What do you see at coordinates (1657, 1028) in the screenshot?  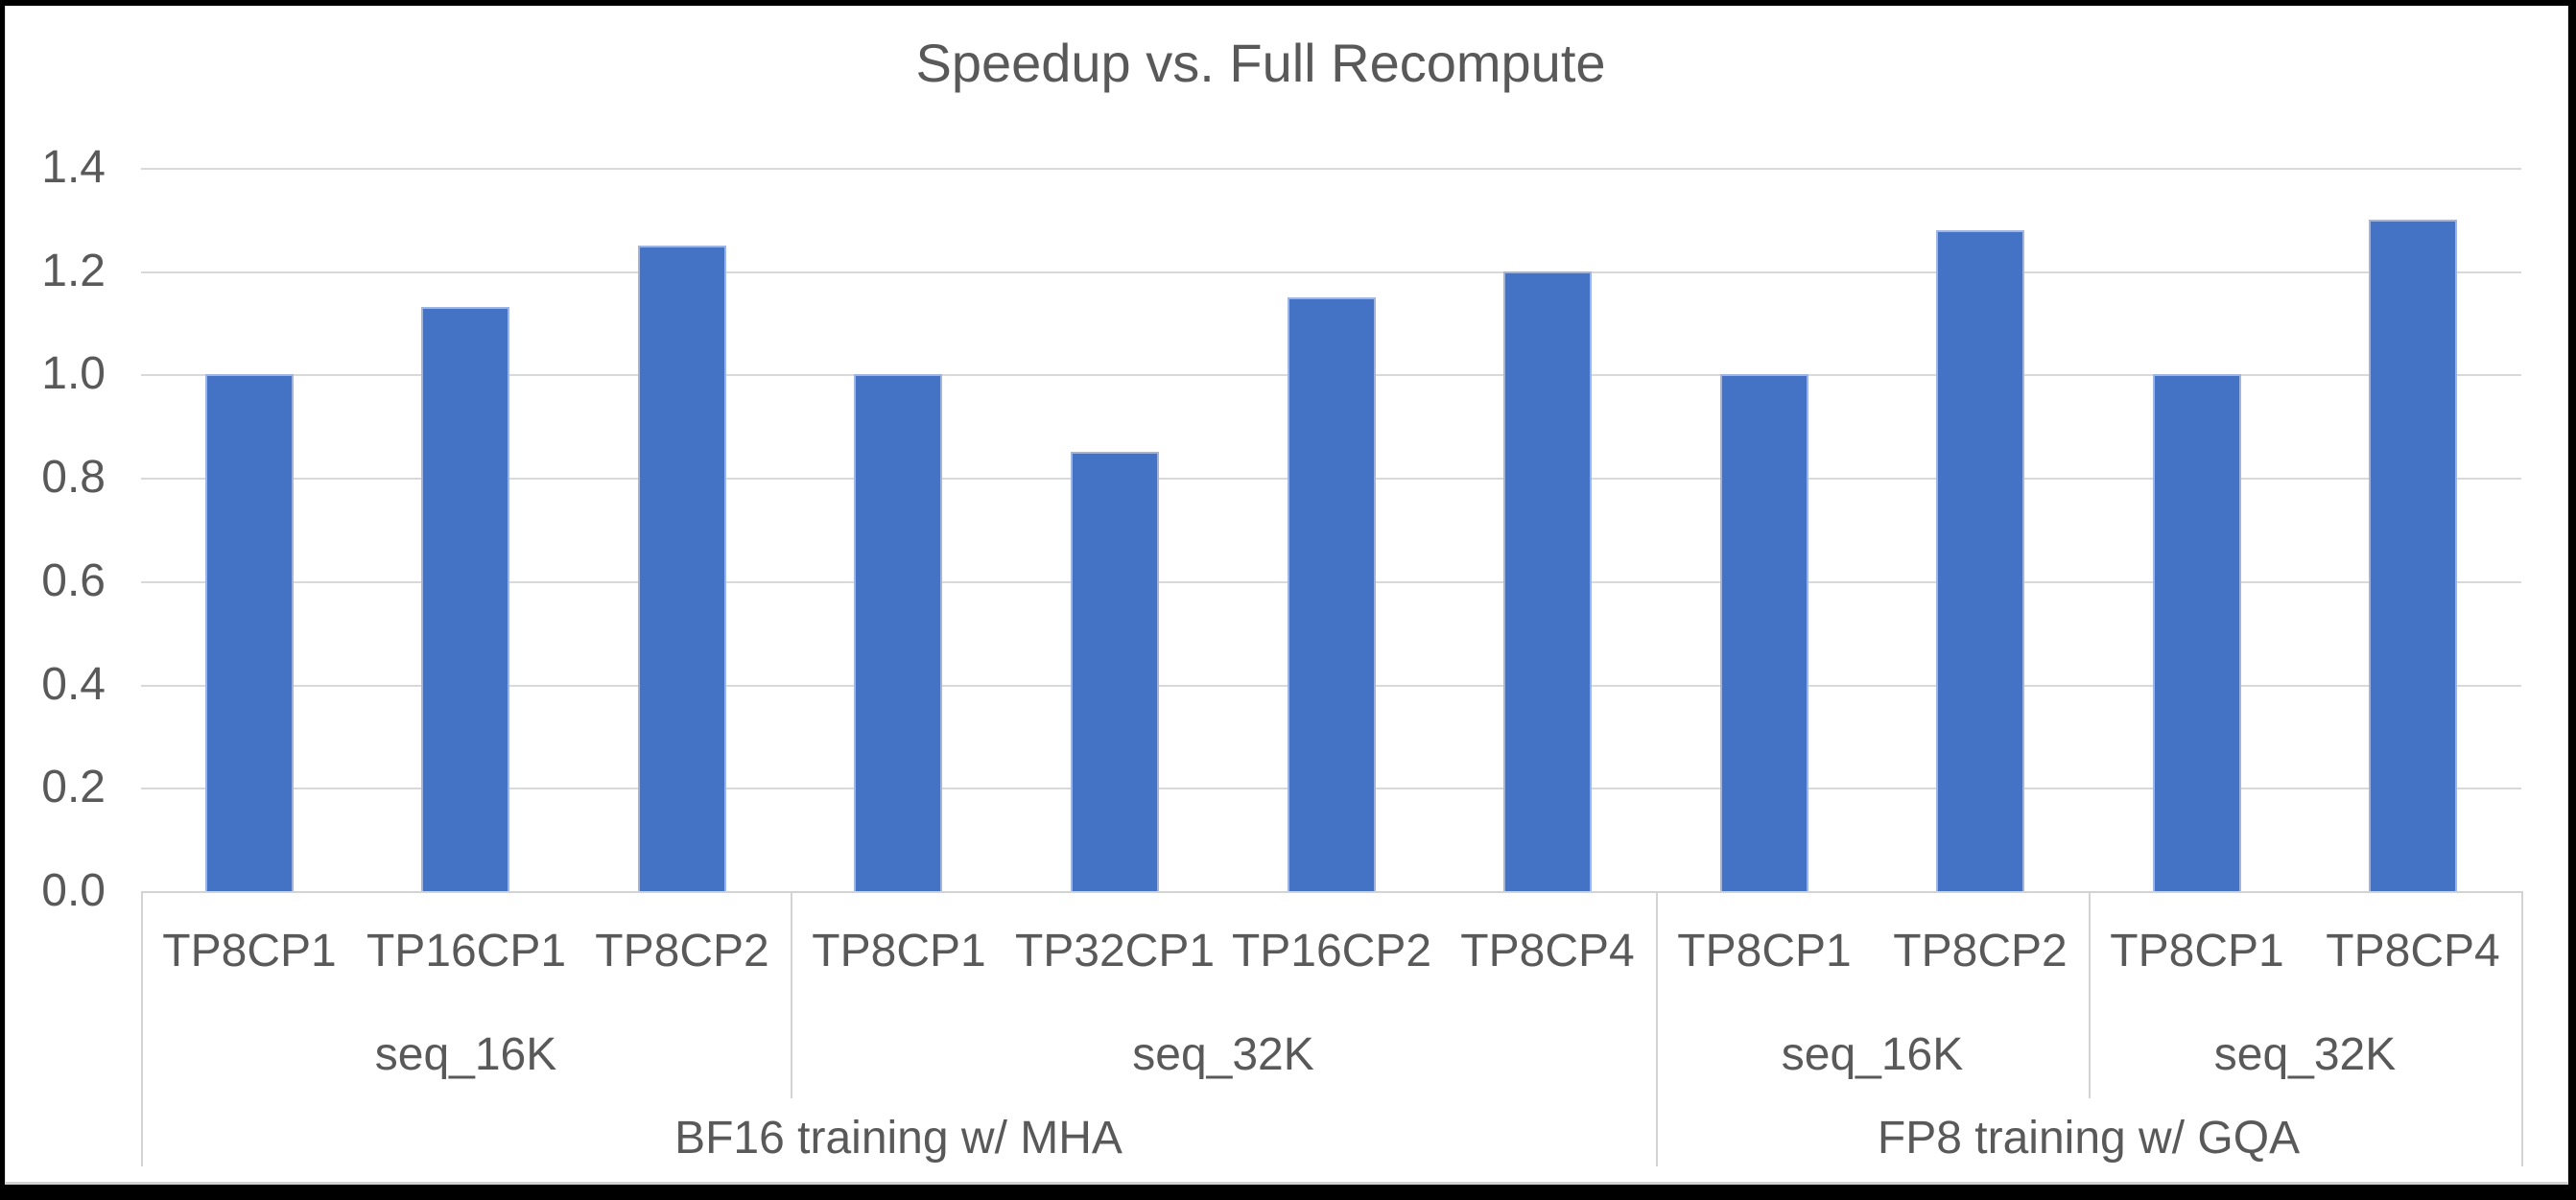 I see `axis-divider-training` at bounding box center [1657, 1028].